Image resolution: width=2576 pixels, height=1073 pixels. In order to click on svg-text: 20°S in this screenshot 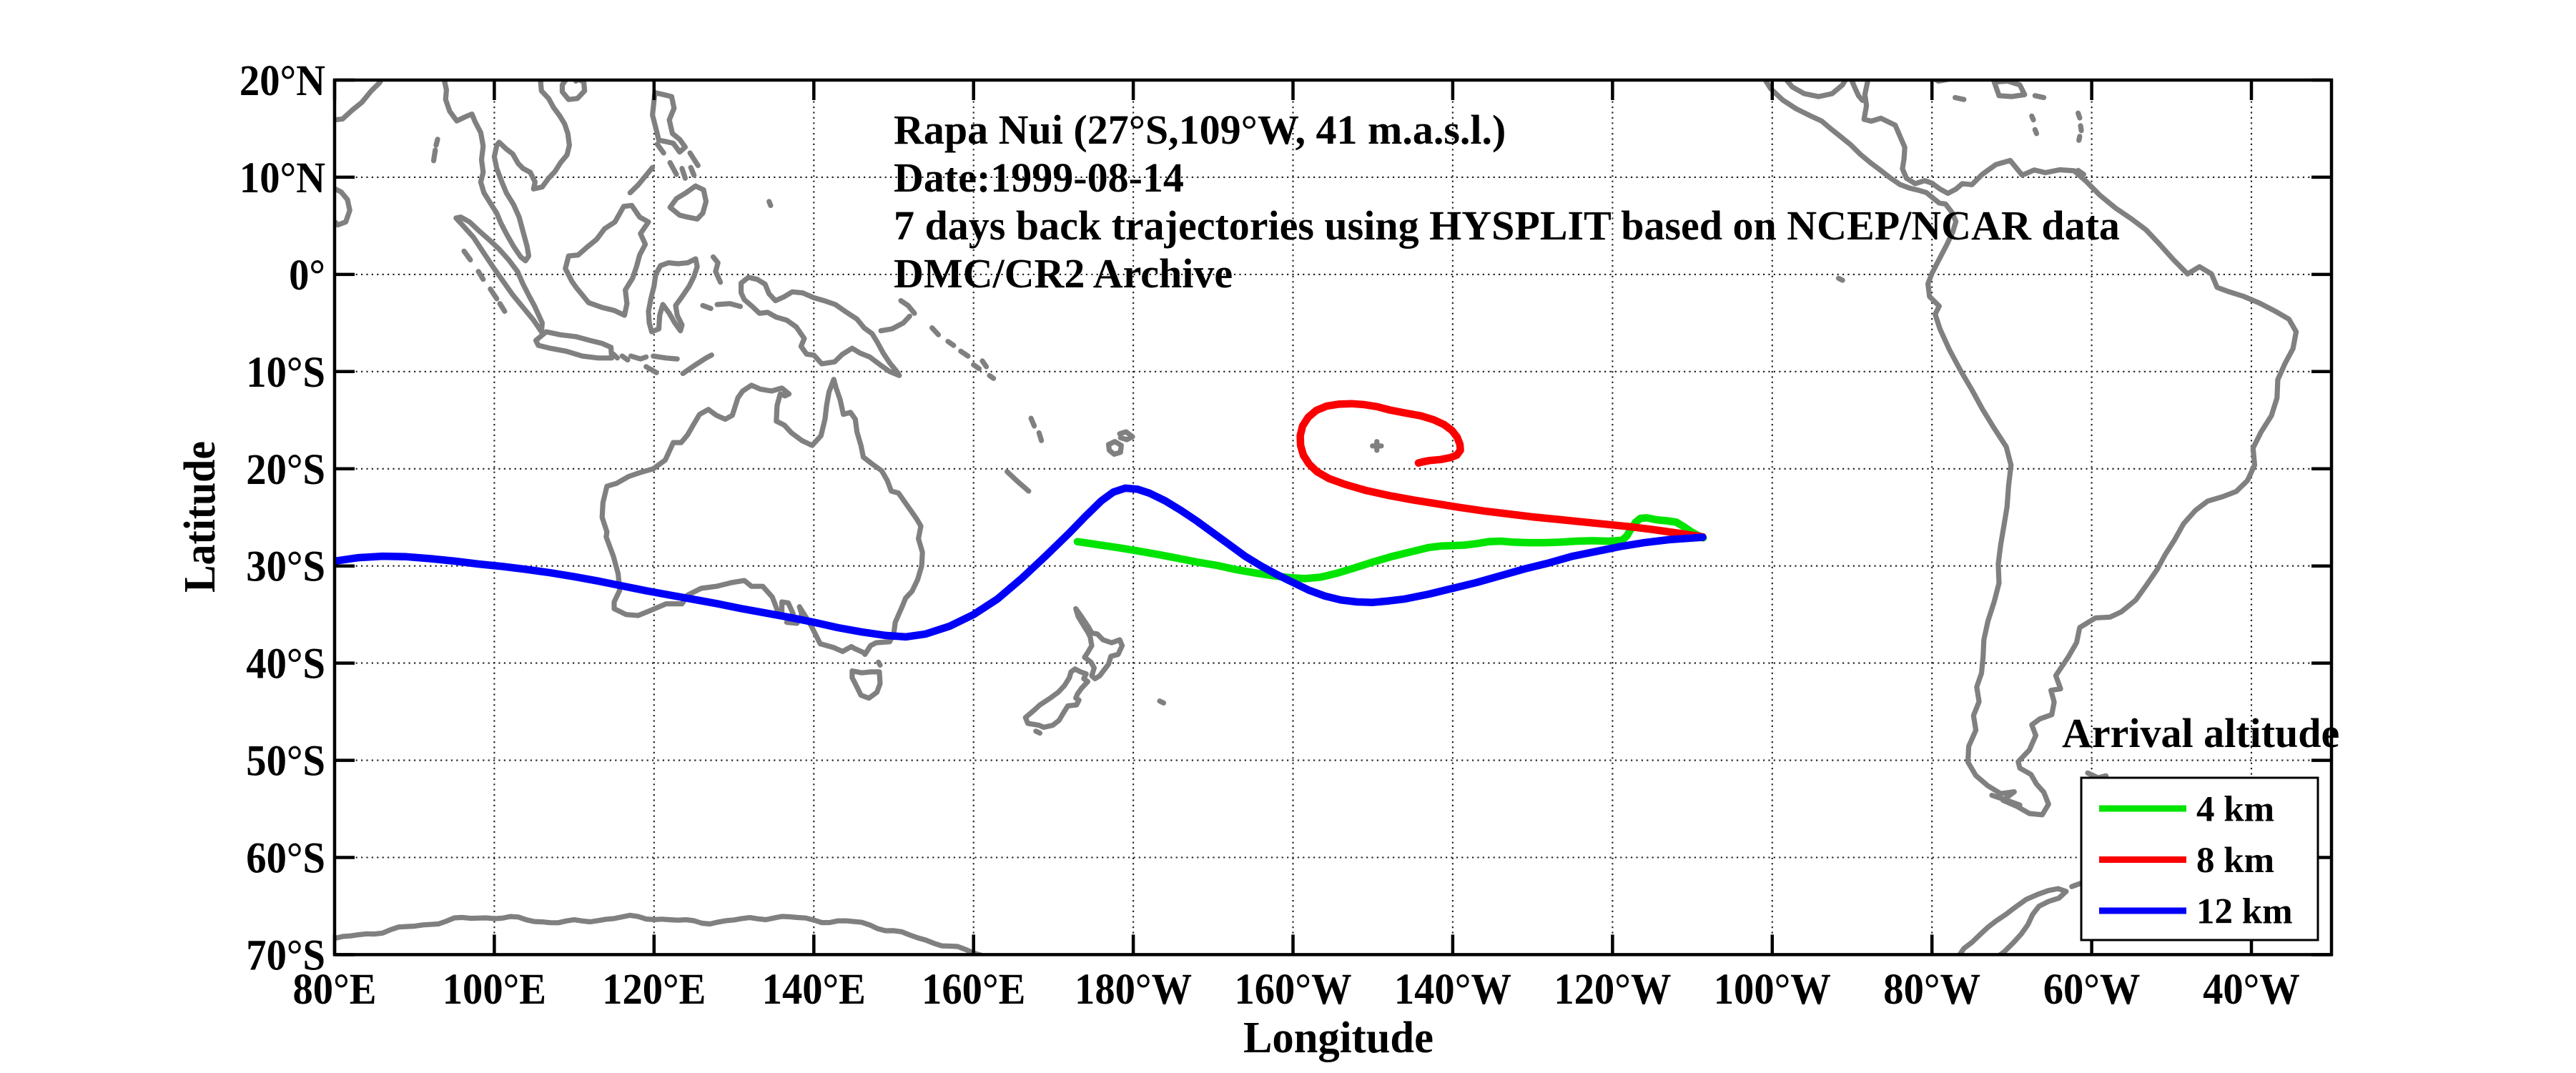, I will do `click(285, 470)`.